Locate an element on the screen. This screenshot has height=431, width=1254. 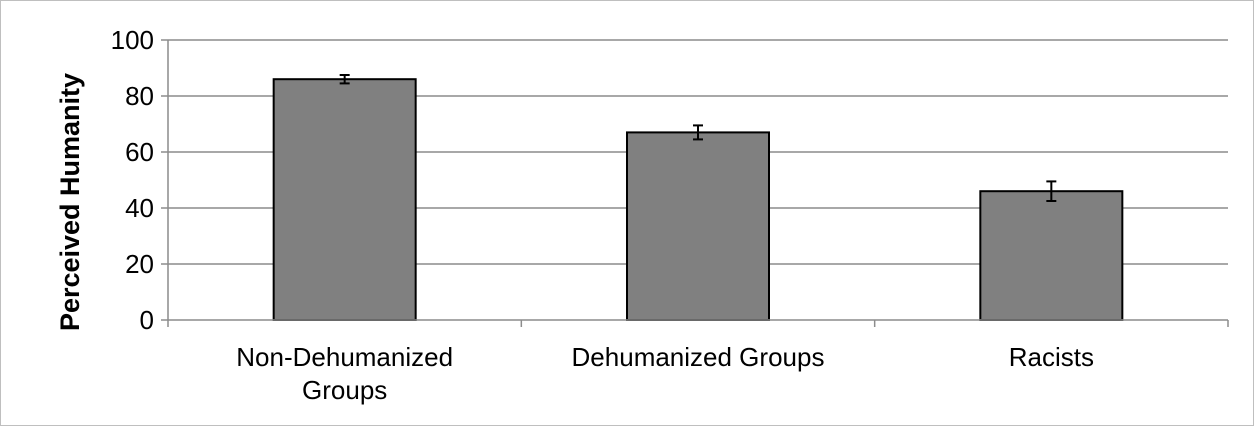
y-tick-label: 60 is located at coordinates (139, 152).